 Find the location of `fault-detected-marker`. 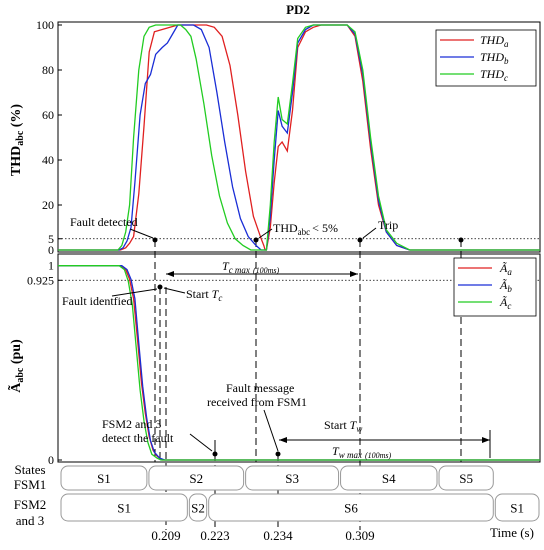

fault-detected-marker is located at coordinates (155, 240).